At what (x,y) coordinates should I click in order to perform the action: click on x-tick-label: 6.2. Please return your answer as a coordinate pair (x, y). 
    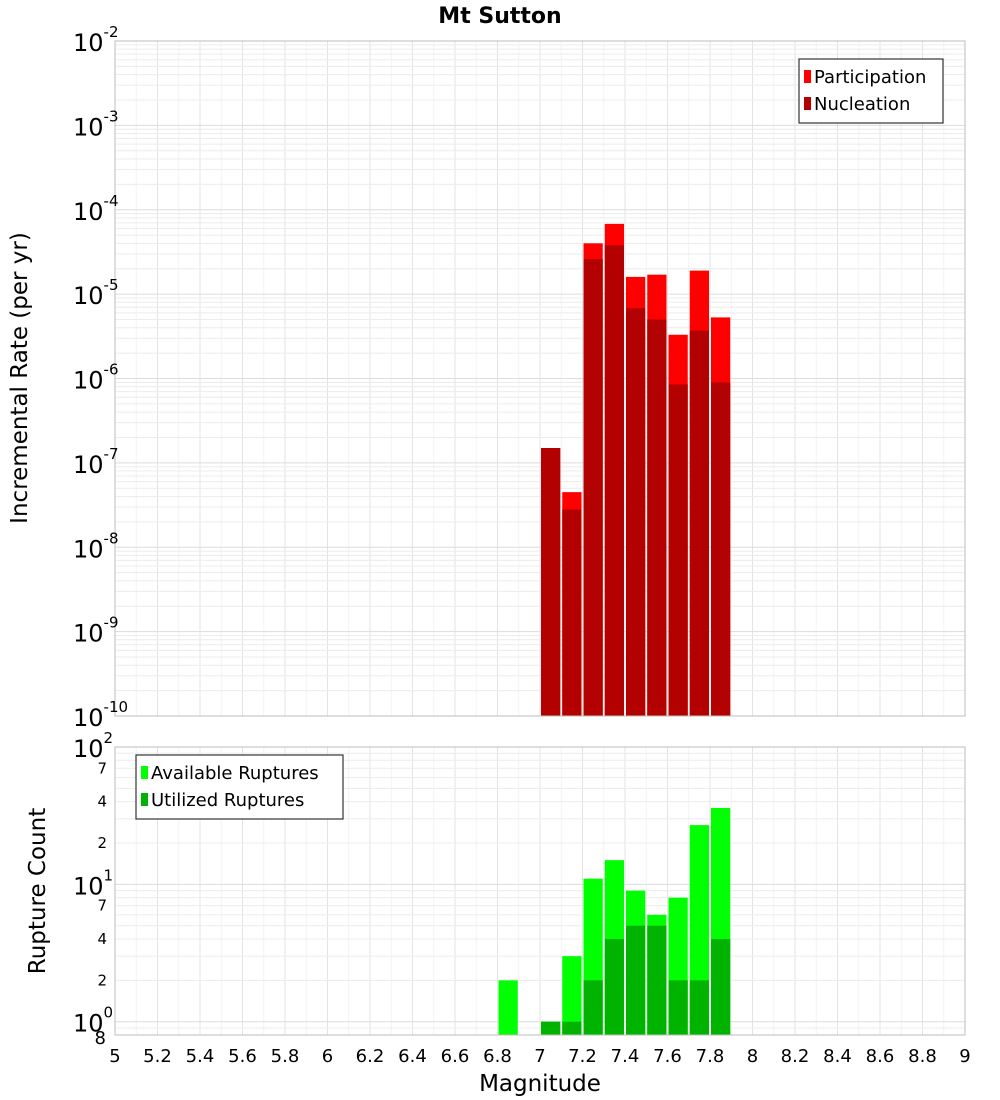
    Looking at the image, I should click on (370, 1056).